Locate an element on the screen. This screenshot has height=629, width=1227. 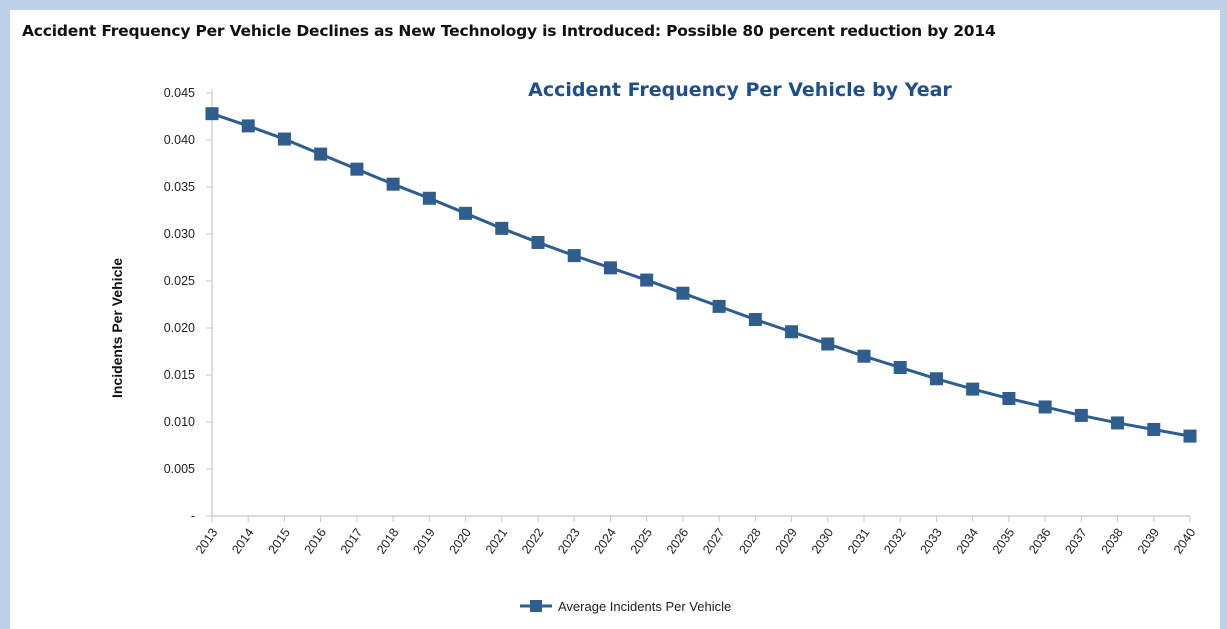
x-tick-label: 2037 is located at coordinates (1075, 541).